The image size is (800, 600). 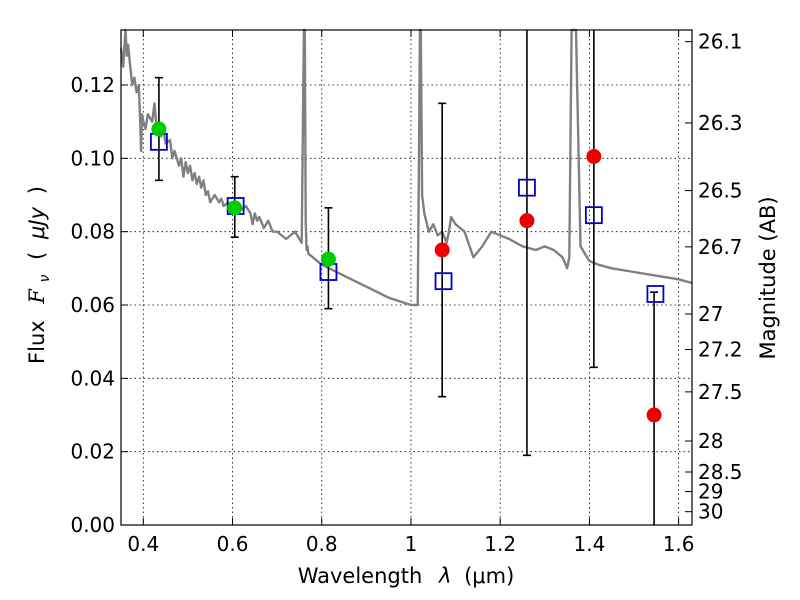 I want to click on y-axis-label: Flux F ν ( μJy ), so click(x=39, y=275).